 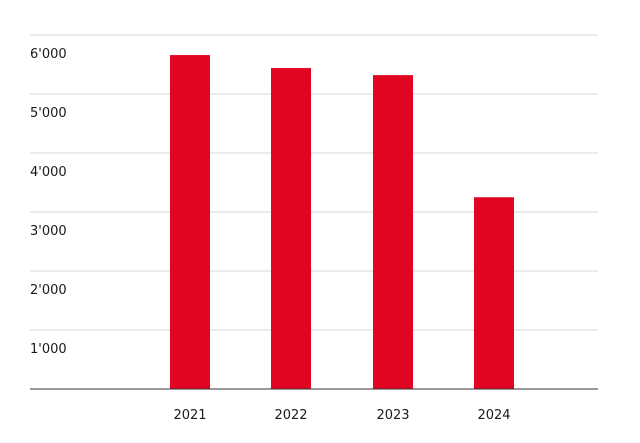 What do you see at coordinates (392, 415) in the screenshot?
I see `x-tick-label: 2023` at bounding box center [392, 415].